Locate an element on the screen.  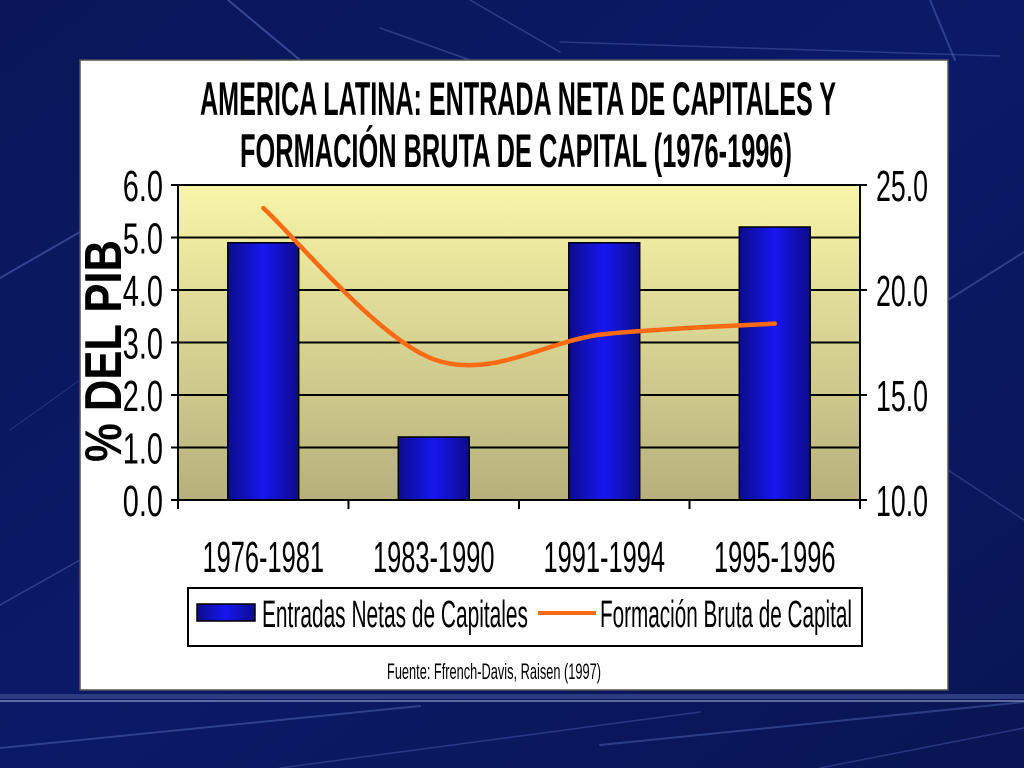
legend-label-bar-series: Entradas Netas de Capitales is located at coordinates (395, 615).